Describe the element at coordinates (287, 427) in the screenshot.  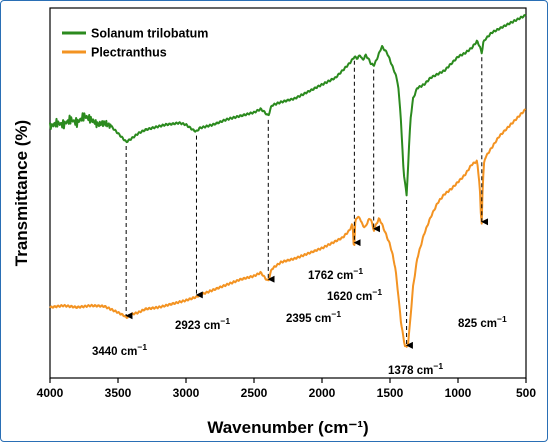
I see `x-axis-title: Wavenumber (cm⁻¹)` at that location.